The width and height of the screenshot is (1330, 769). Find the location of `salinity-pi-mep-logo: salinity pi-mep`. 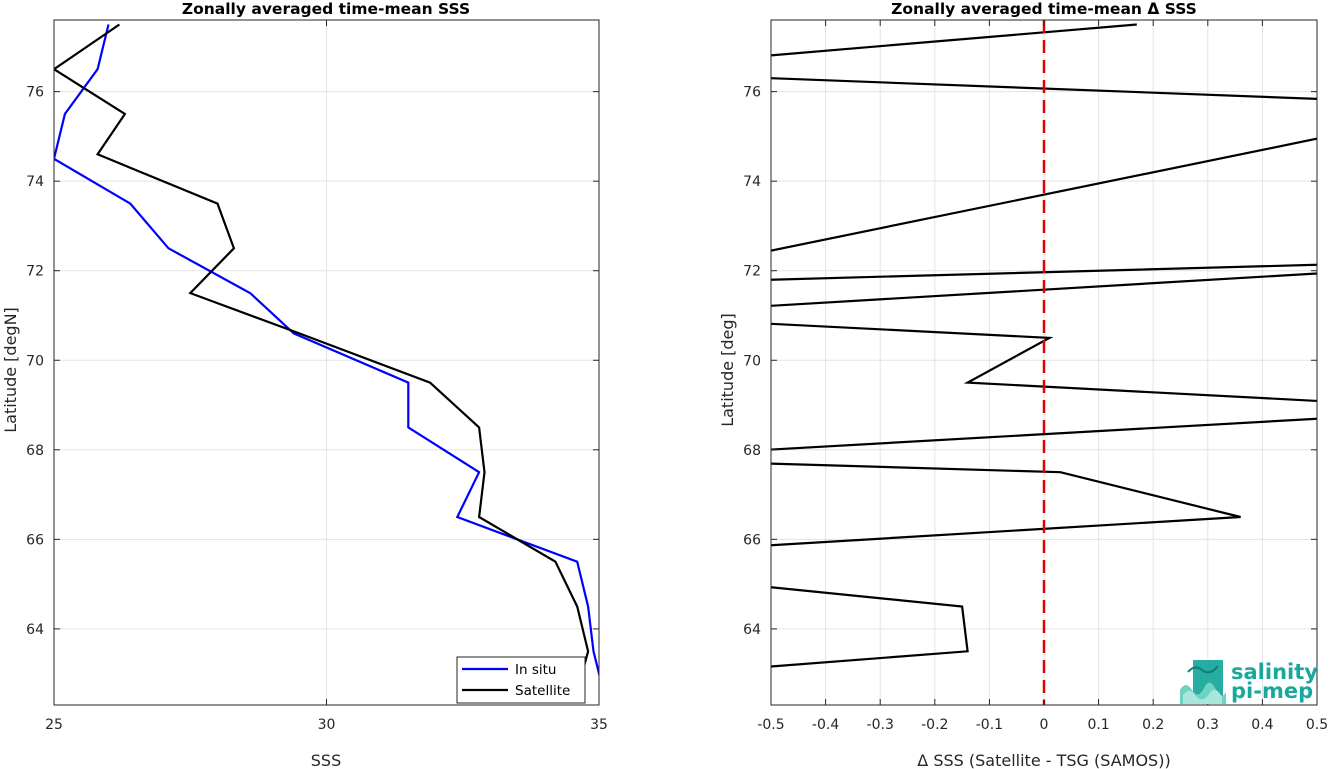

salinity-pi-mep-logo: salinity pi-mep is located at coordinates (1249, 682).